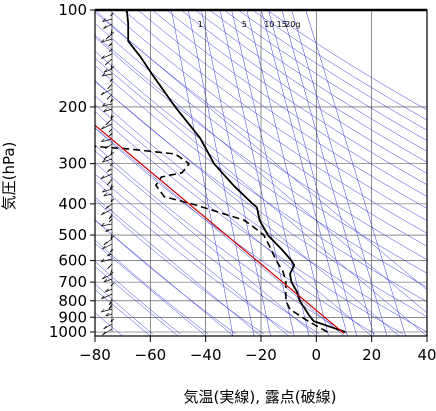 This screenshot has height=411, width=436. Describe the element at coordinates (68, 332) in the screenshot. I see `y-tick-label: 1000` at that location.